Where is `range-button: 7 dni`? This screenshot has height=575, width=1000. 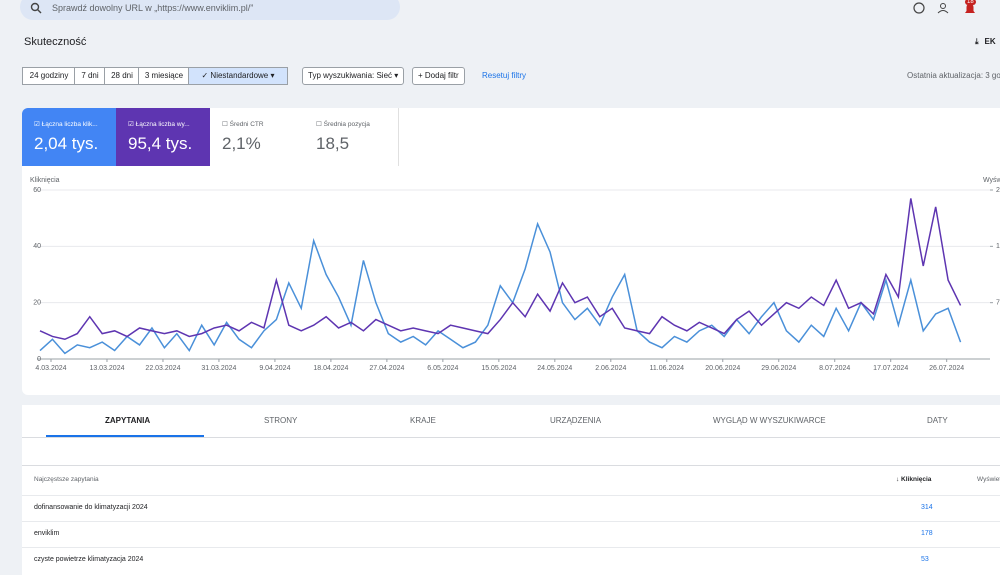
range-button: 7 dni is located at coordinates (90, 76).